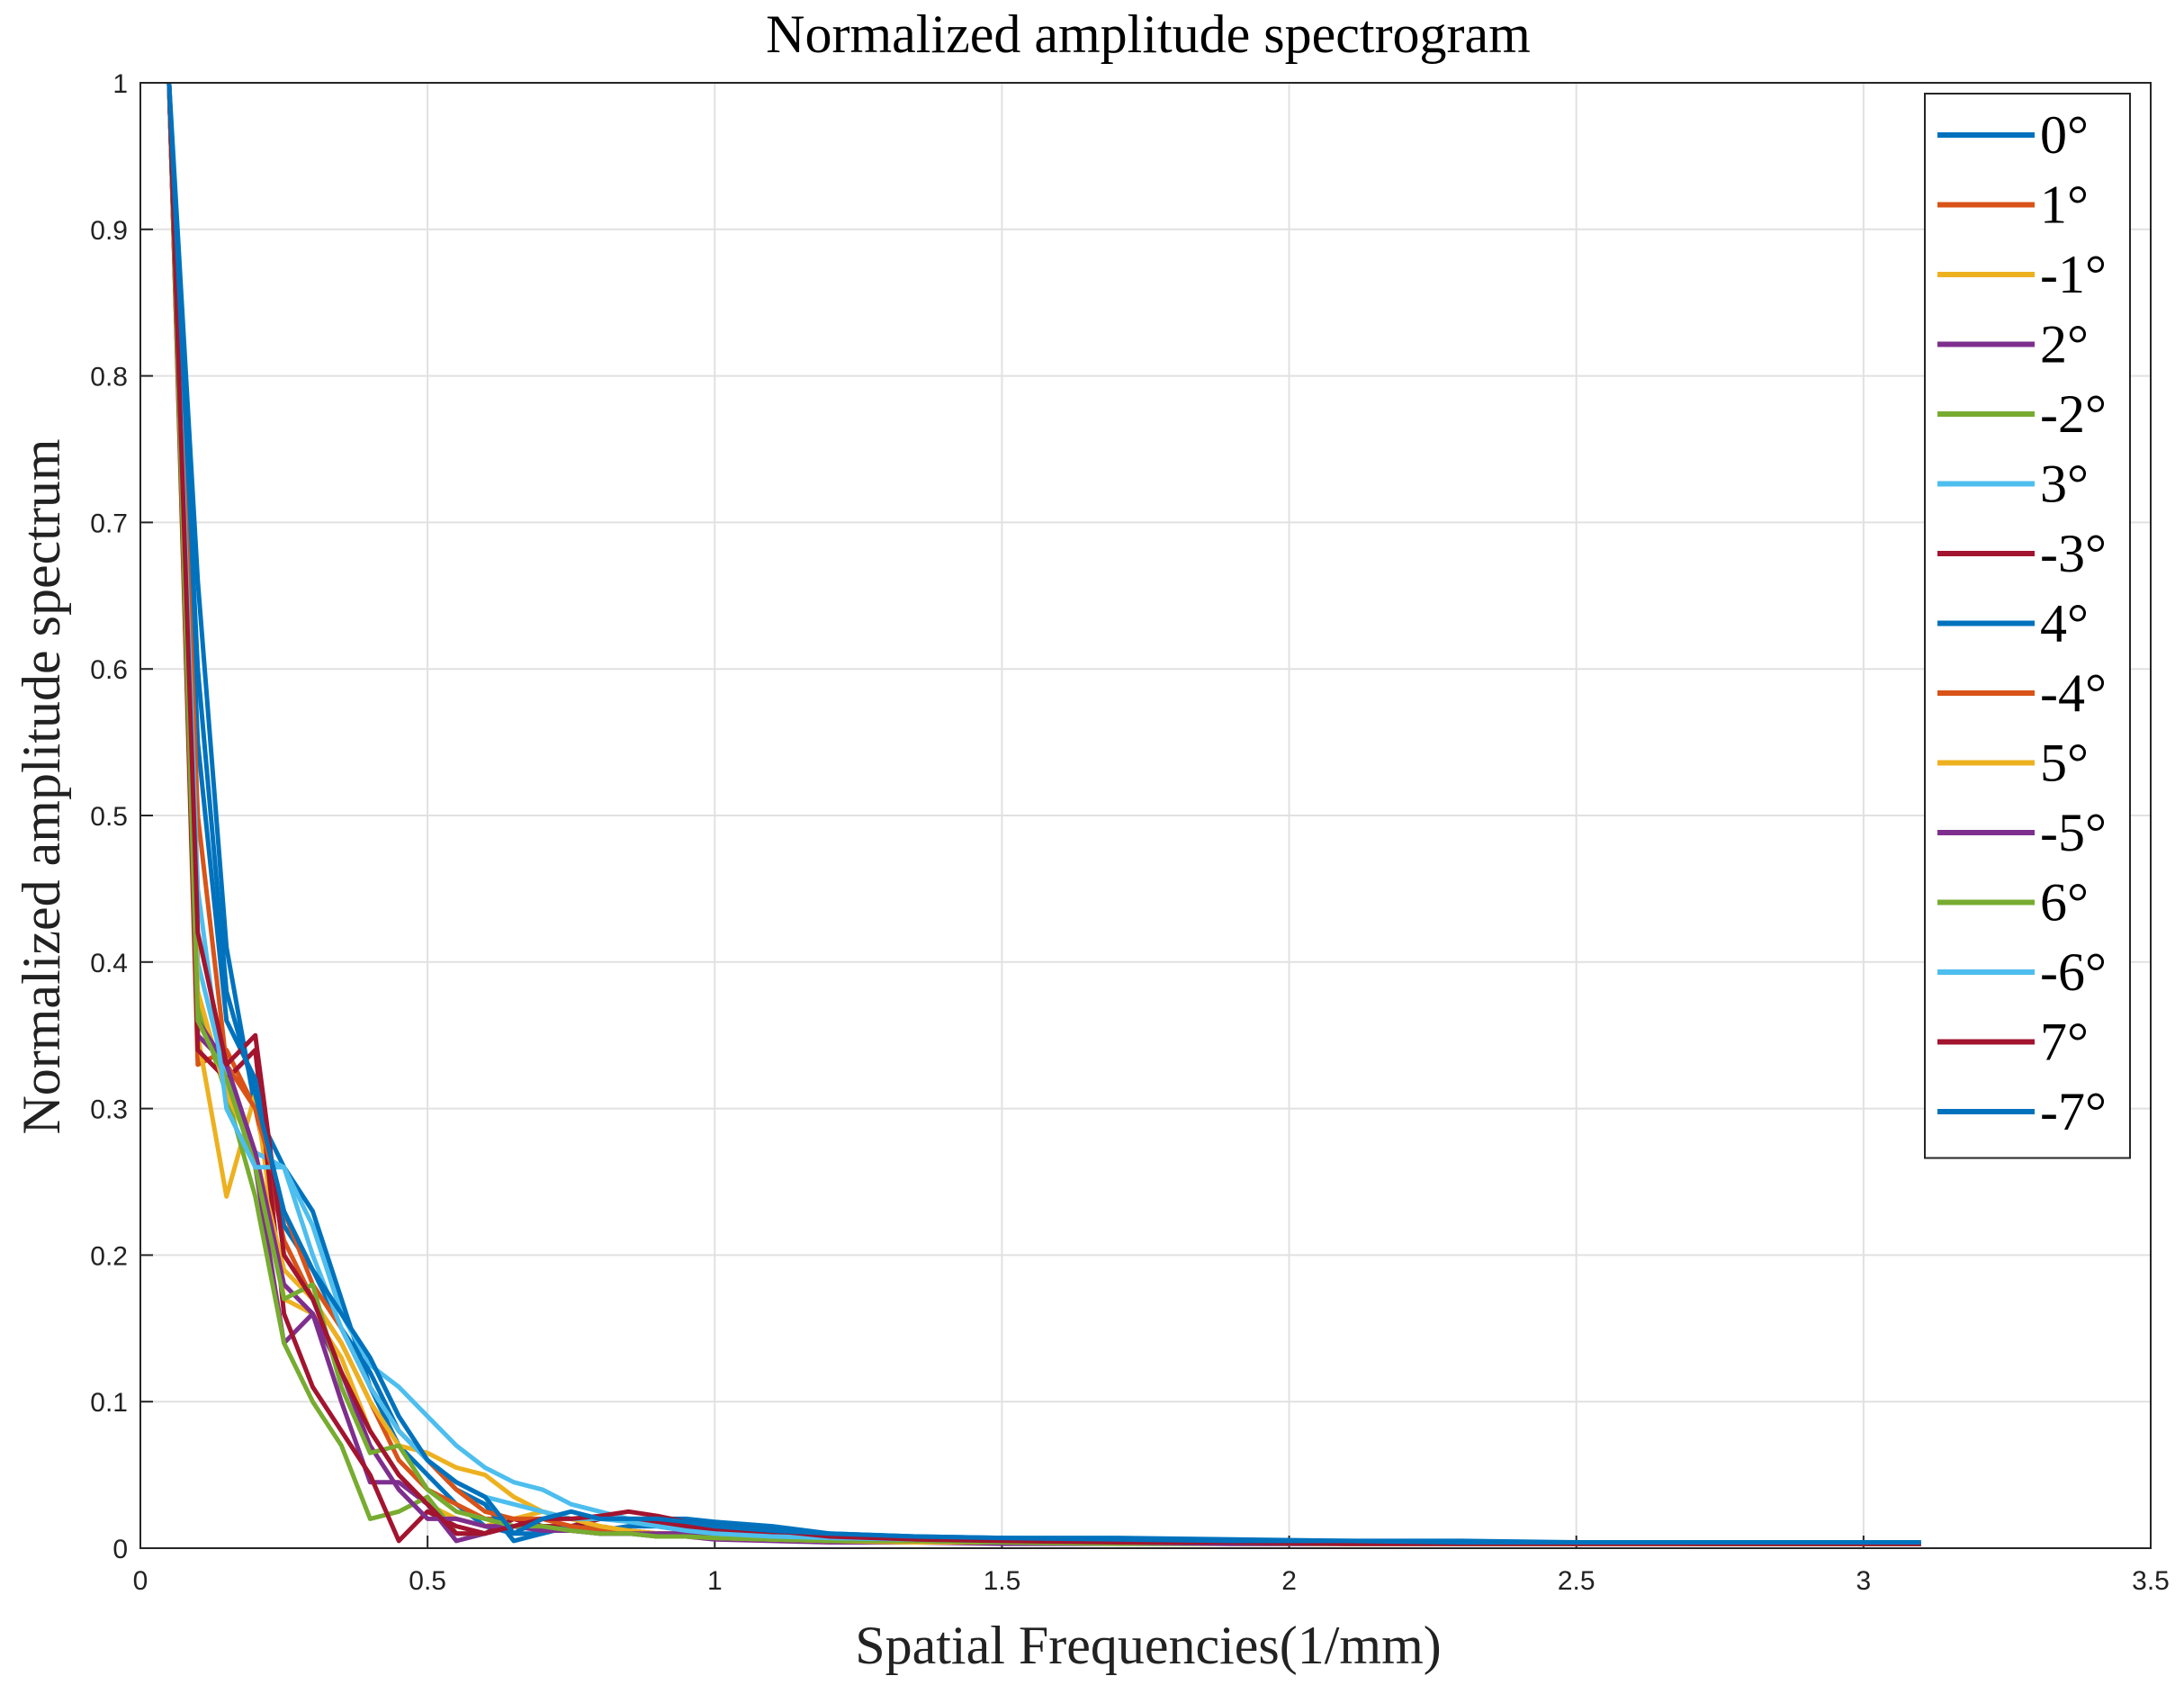 The height and width of the screenshot is (1685, 2184). Describe the element at coordinates (140, 1581) in the screenshot. I see `x-tick-label: 0` at that location.